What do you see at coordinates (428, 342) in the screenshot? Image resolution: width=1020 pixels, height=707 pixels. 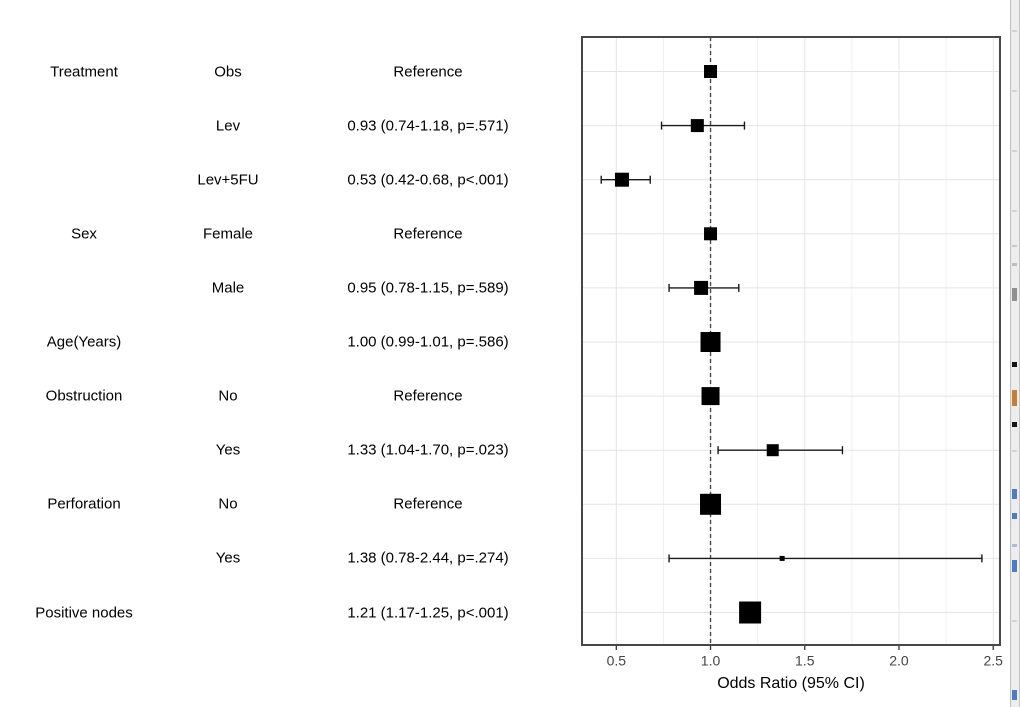 I see `row-estimate-label: 1.00 (0.99-1.01, p=.586)` at bounding box center [428, 342].